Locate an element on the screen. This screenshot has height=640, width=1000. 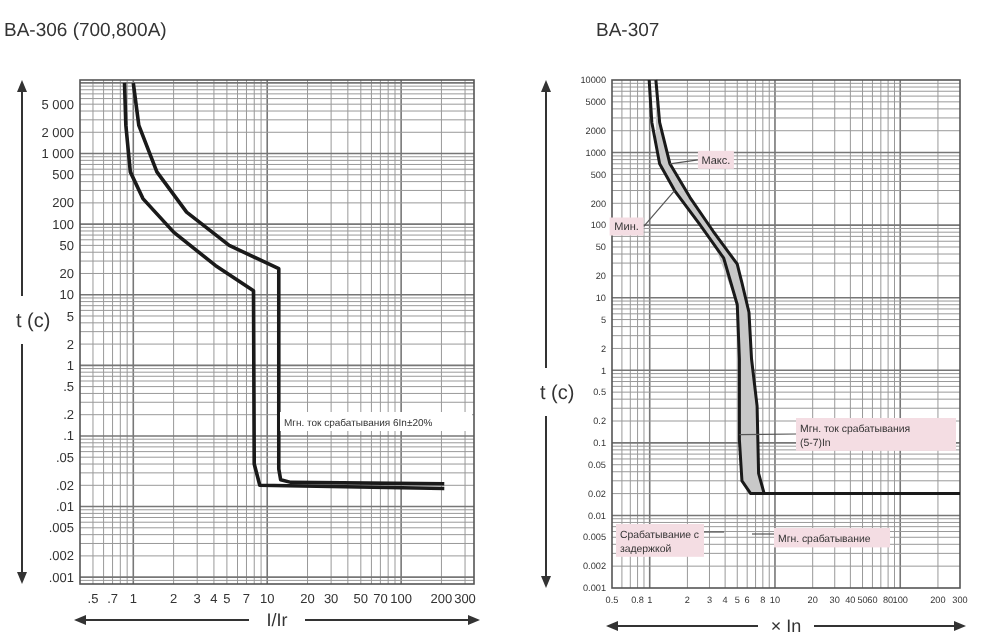
x-axis-title: × In is located at coordinates (786, 626).